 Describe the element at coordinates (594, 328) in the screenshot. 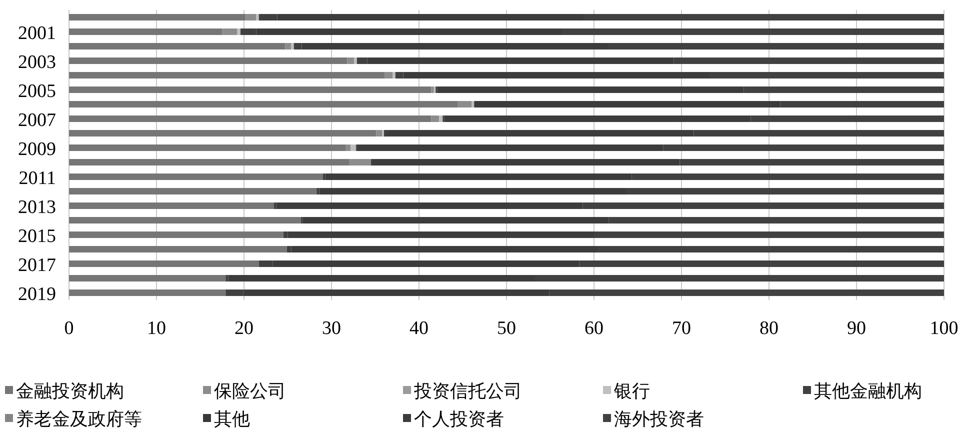

I see `x-tick-label: 60` at that location.